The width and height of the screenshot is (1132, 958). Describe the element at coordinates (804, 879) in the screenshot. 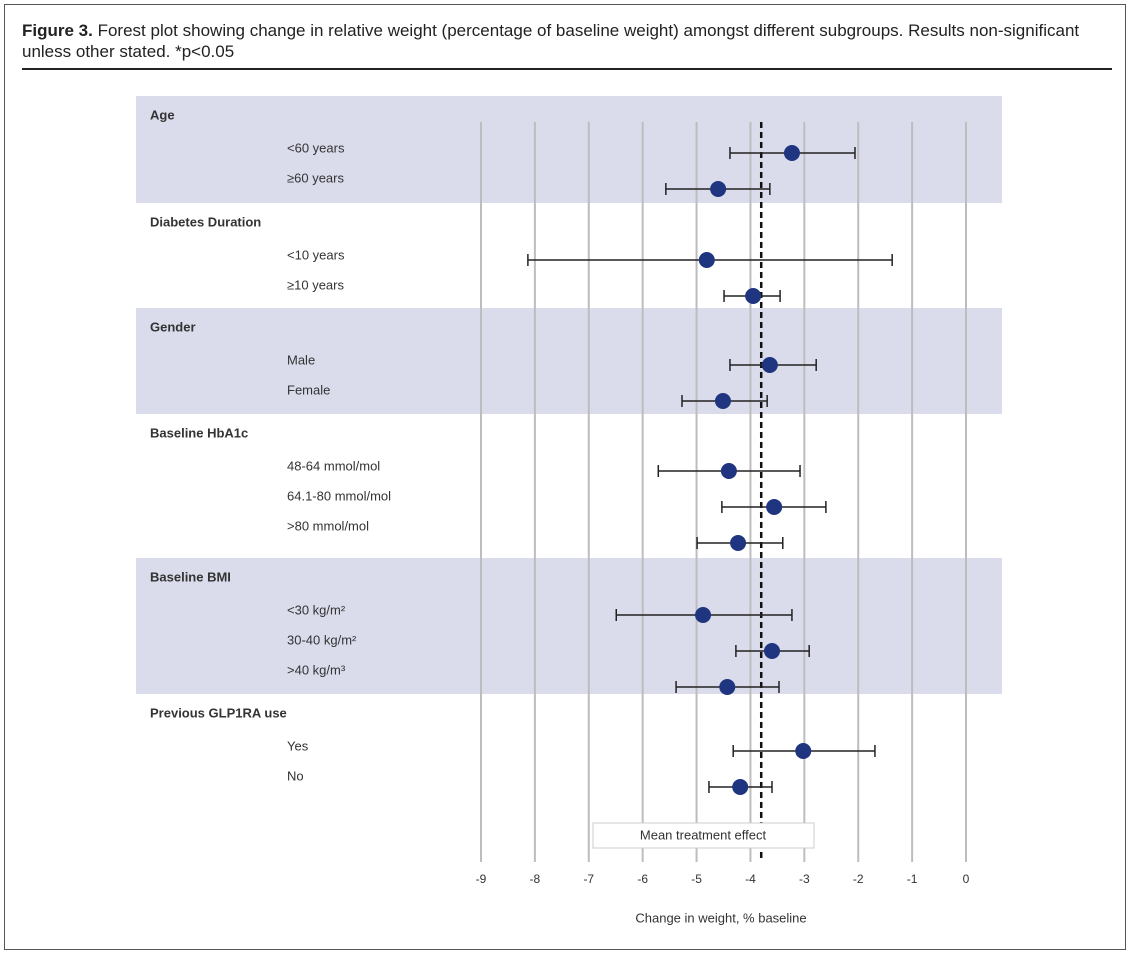

I see `x-tick-label: -3` at that location.